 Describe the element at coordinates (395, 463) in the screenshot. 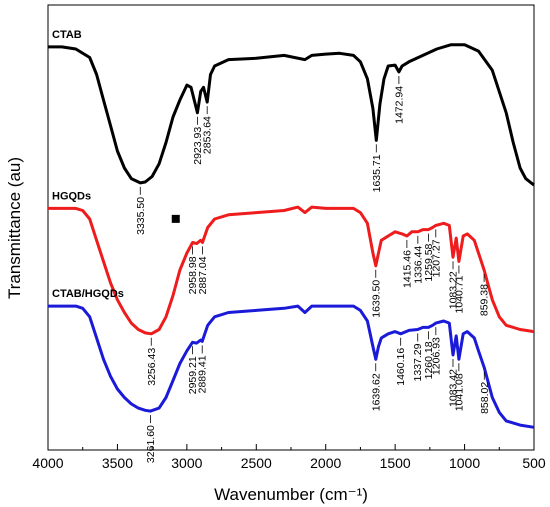

I see `x-tick-label: 1500` at that location.